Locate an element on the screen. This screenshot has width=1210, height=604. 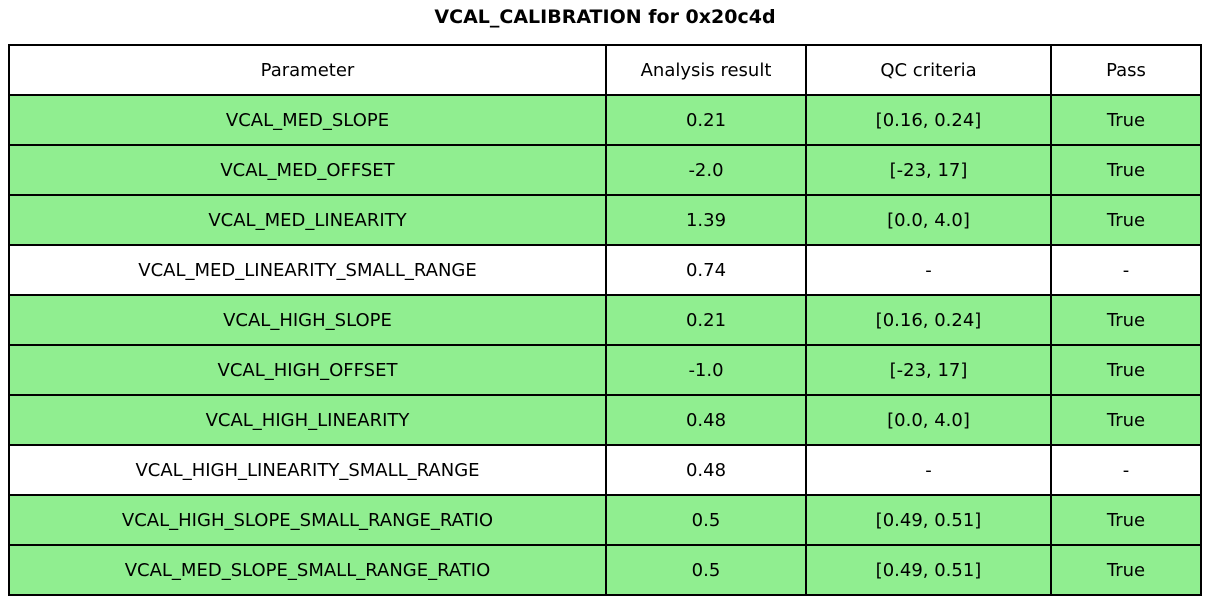
result-cell: 0.74 is located at coordinates (706, 270).